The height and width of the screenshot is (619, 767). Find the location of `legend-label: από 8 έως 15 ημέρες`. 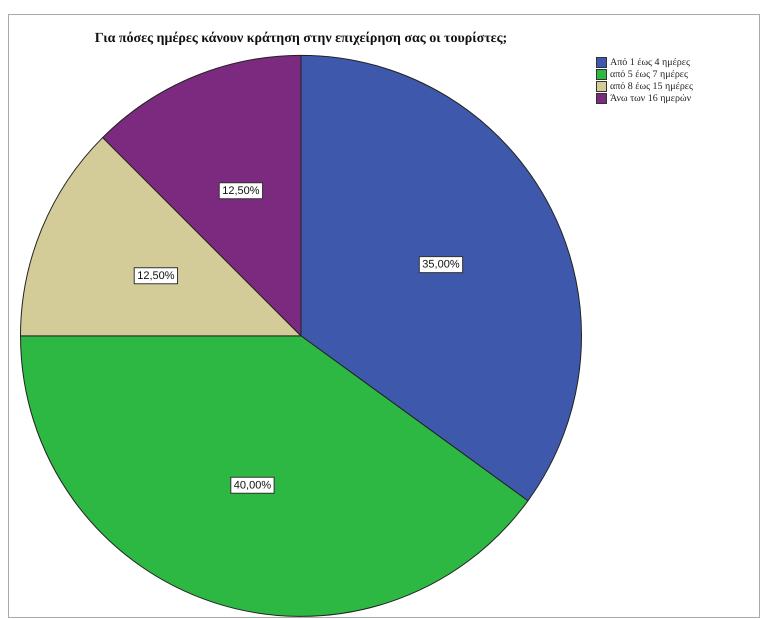

legend-label: από 8 έως 15 ημέρες is located at coordinates (651, 86).